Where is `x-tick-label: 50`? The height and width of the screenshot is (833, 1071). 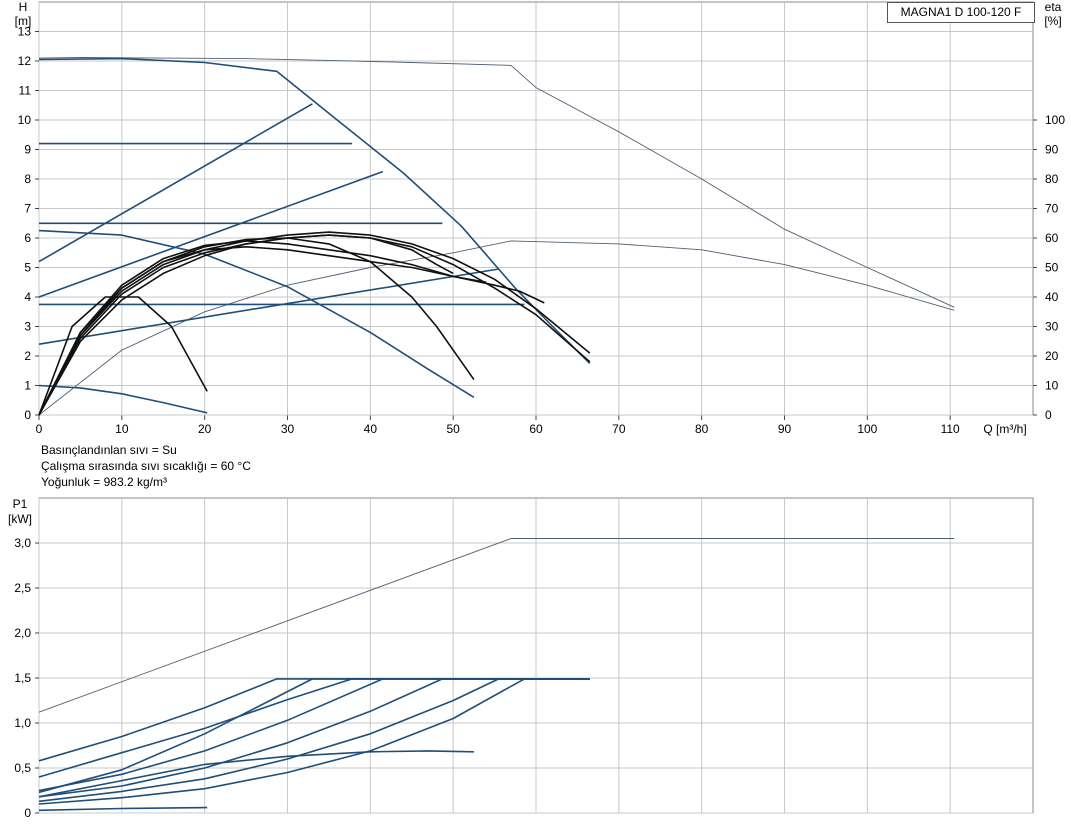
x-tick-label: 50 is located at coordinates (453, 429).